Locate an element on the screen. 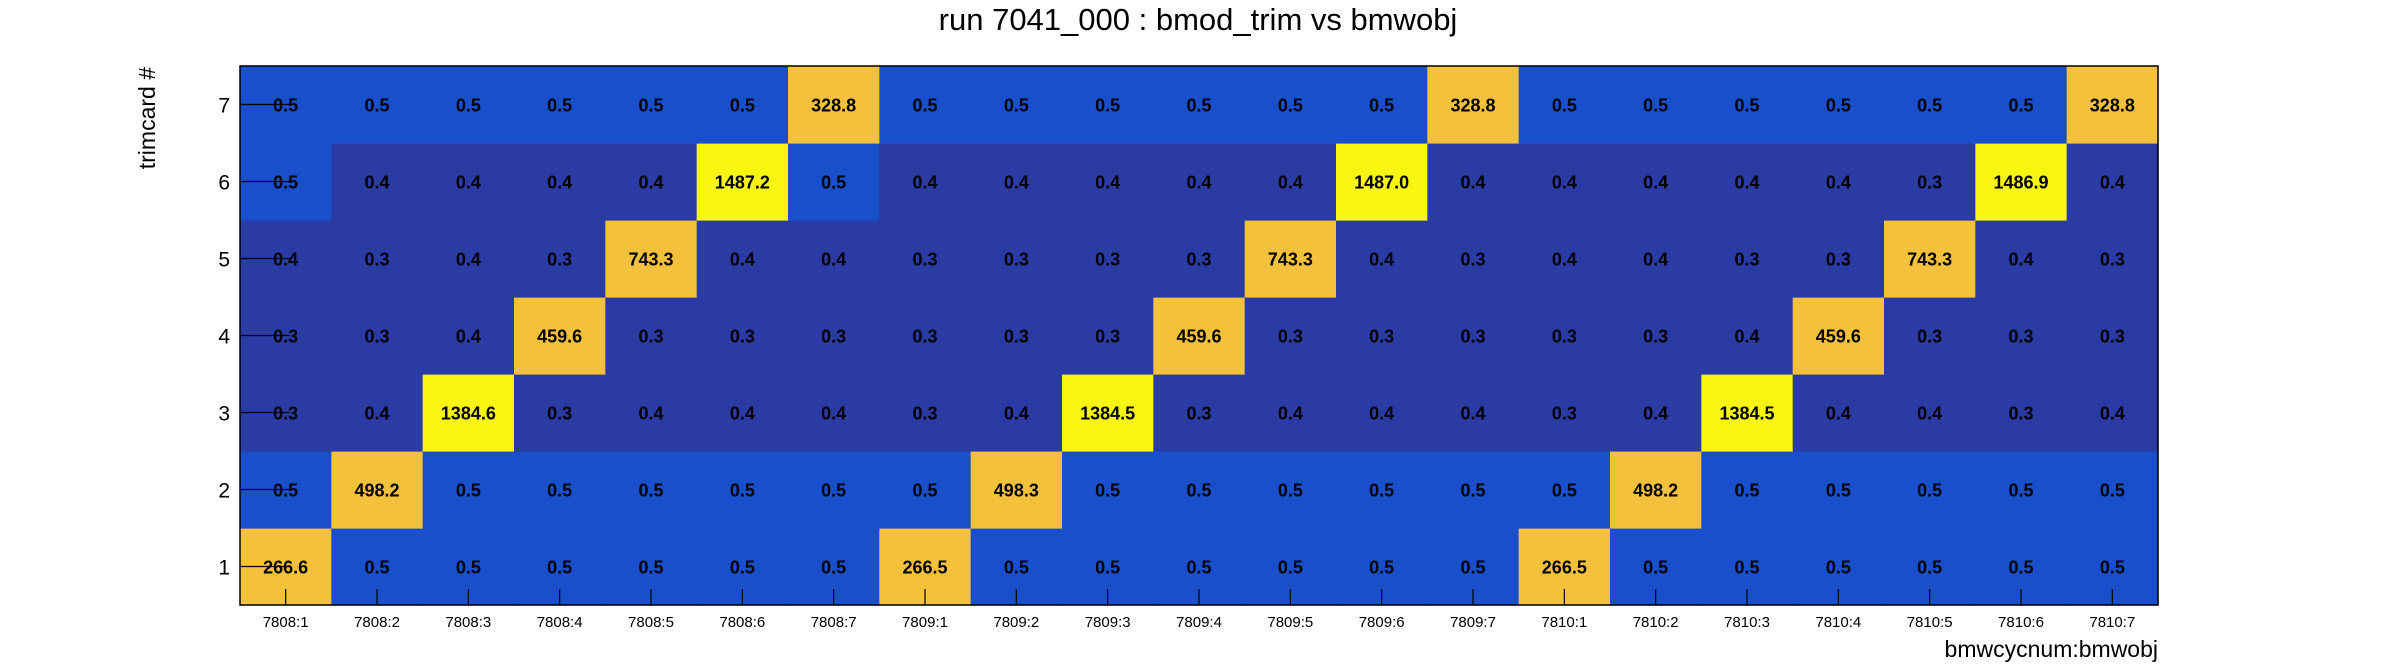 The image size is (2396, 672). x-tick-label: 7809:6 is located at coordinates (1382, 622).